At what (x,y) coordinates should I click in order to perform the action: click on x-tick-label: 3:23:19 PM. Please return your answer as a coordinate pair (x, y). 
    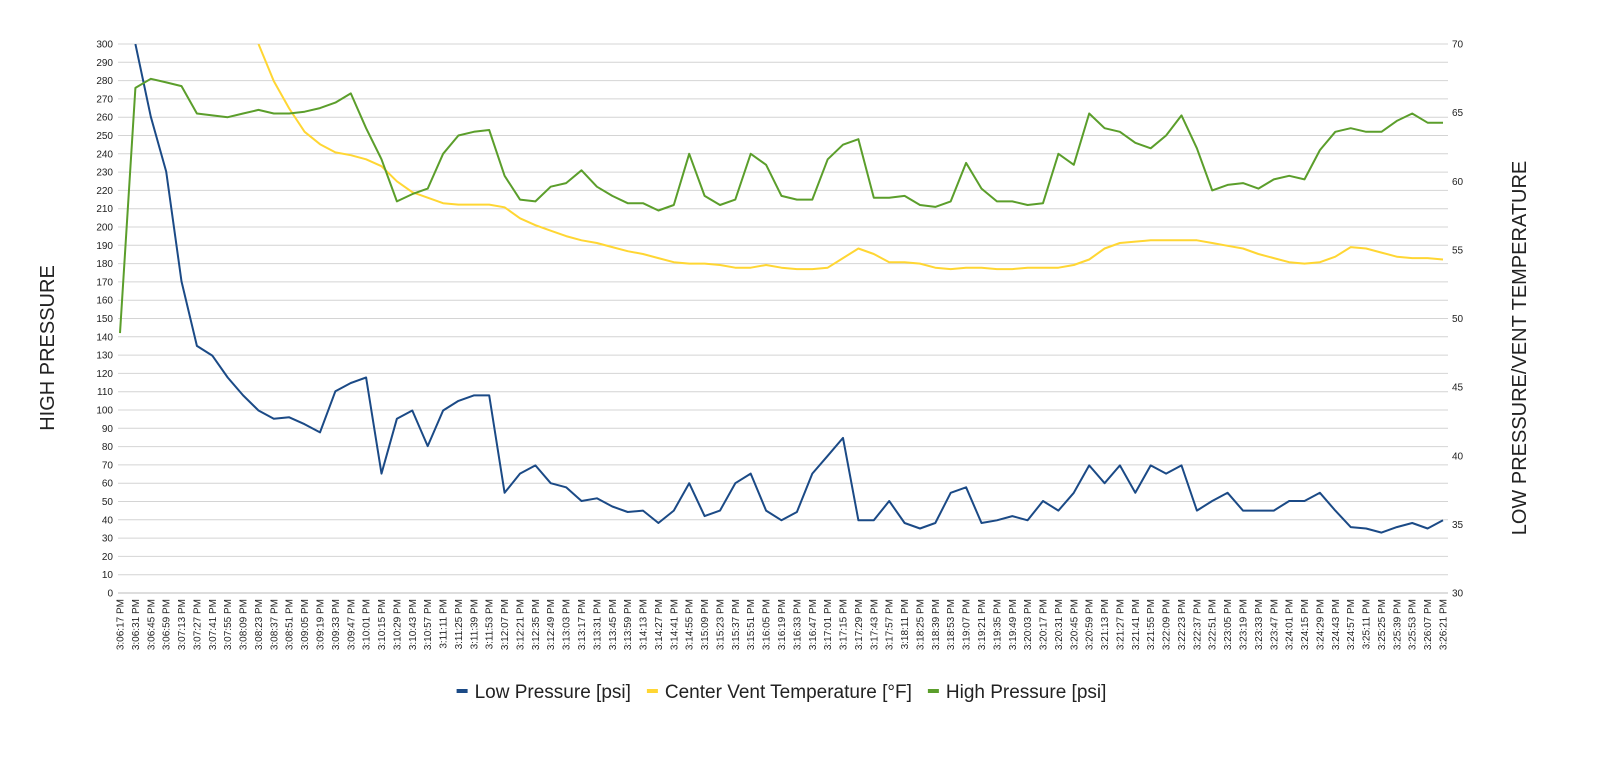
    Looking at the image, I should click on (1244, 624).